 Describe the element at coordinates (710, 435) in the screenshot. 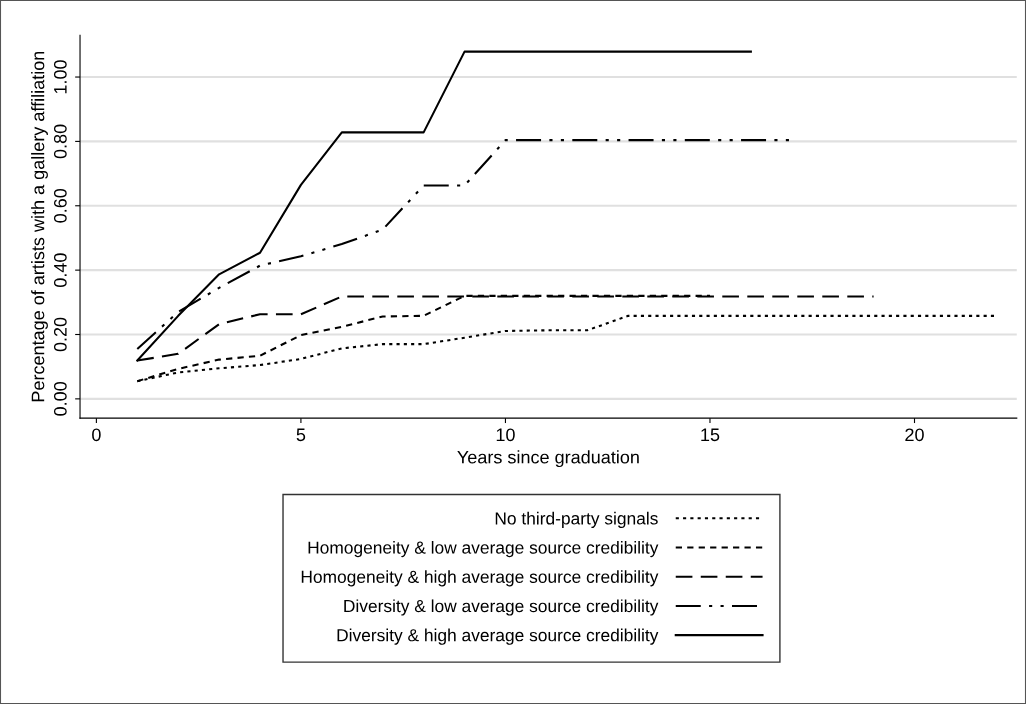

I see `x-tick-label: 15` at that location.